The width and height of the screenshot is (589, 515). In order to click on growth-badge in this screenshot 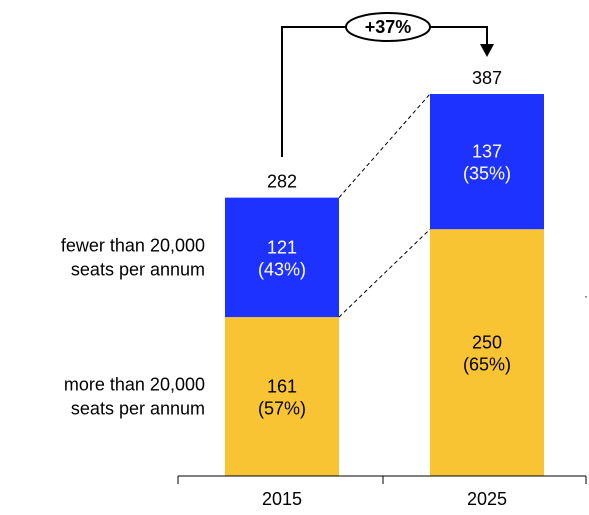, I will do `click(388, 27)`.